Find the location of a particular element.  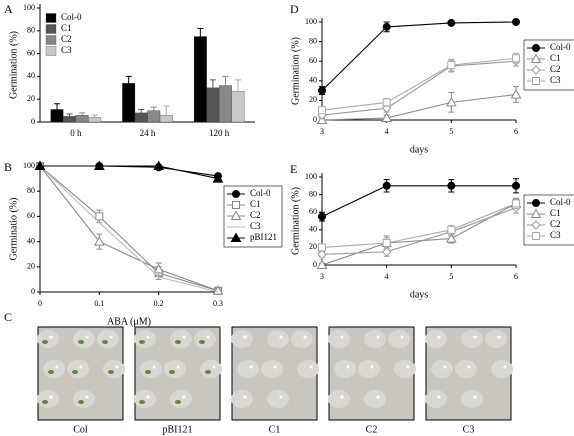

y-axis-label: Germinatio (%) is located at coordinates (13, 228).